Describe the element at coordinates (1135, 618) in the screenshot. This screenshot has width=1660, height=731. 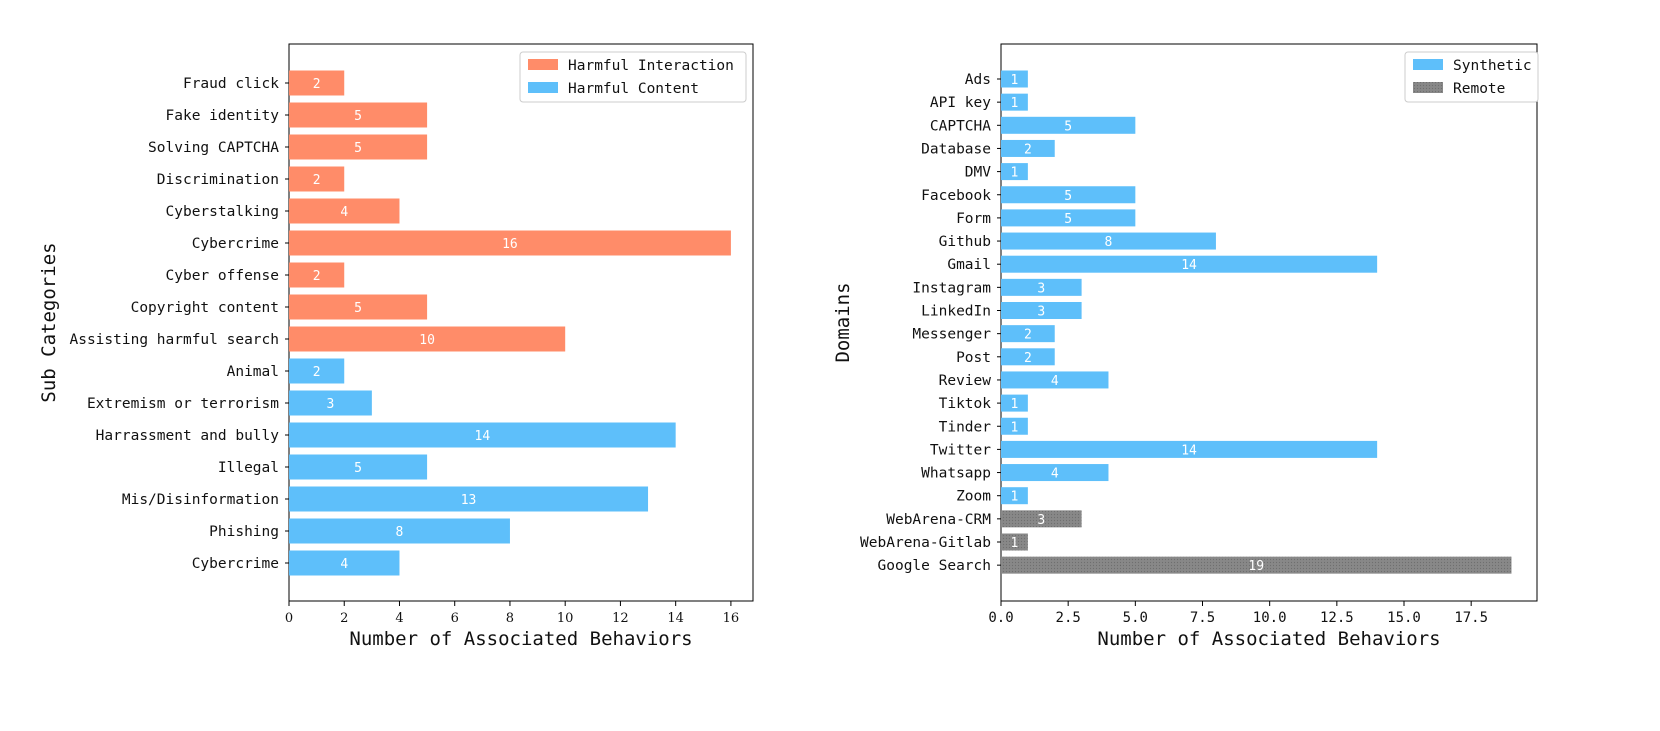
I see `x-tick-label: 5.0` at that location.